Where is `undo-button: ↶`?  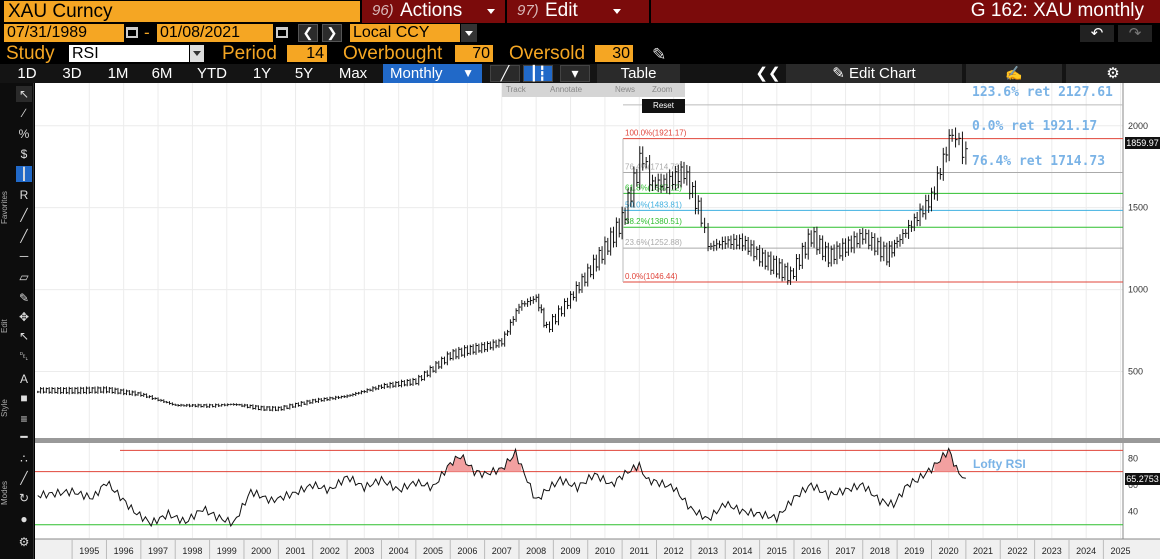
undo-button: ↶ is located at coordinates (1097, 33).